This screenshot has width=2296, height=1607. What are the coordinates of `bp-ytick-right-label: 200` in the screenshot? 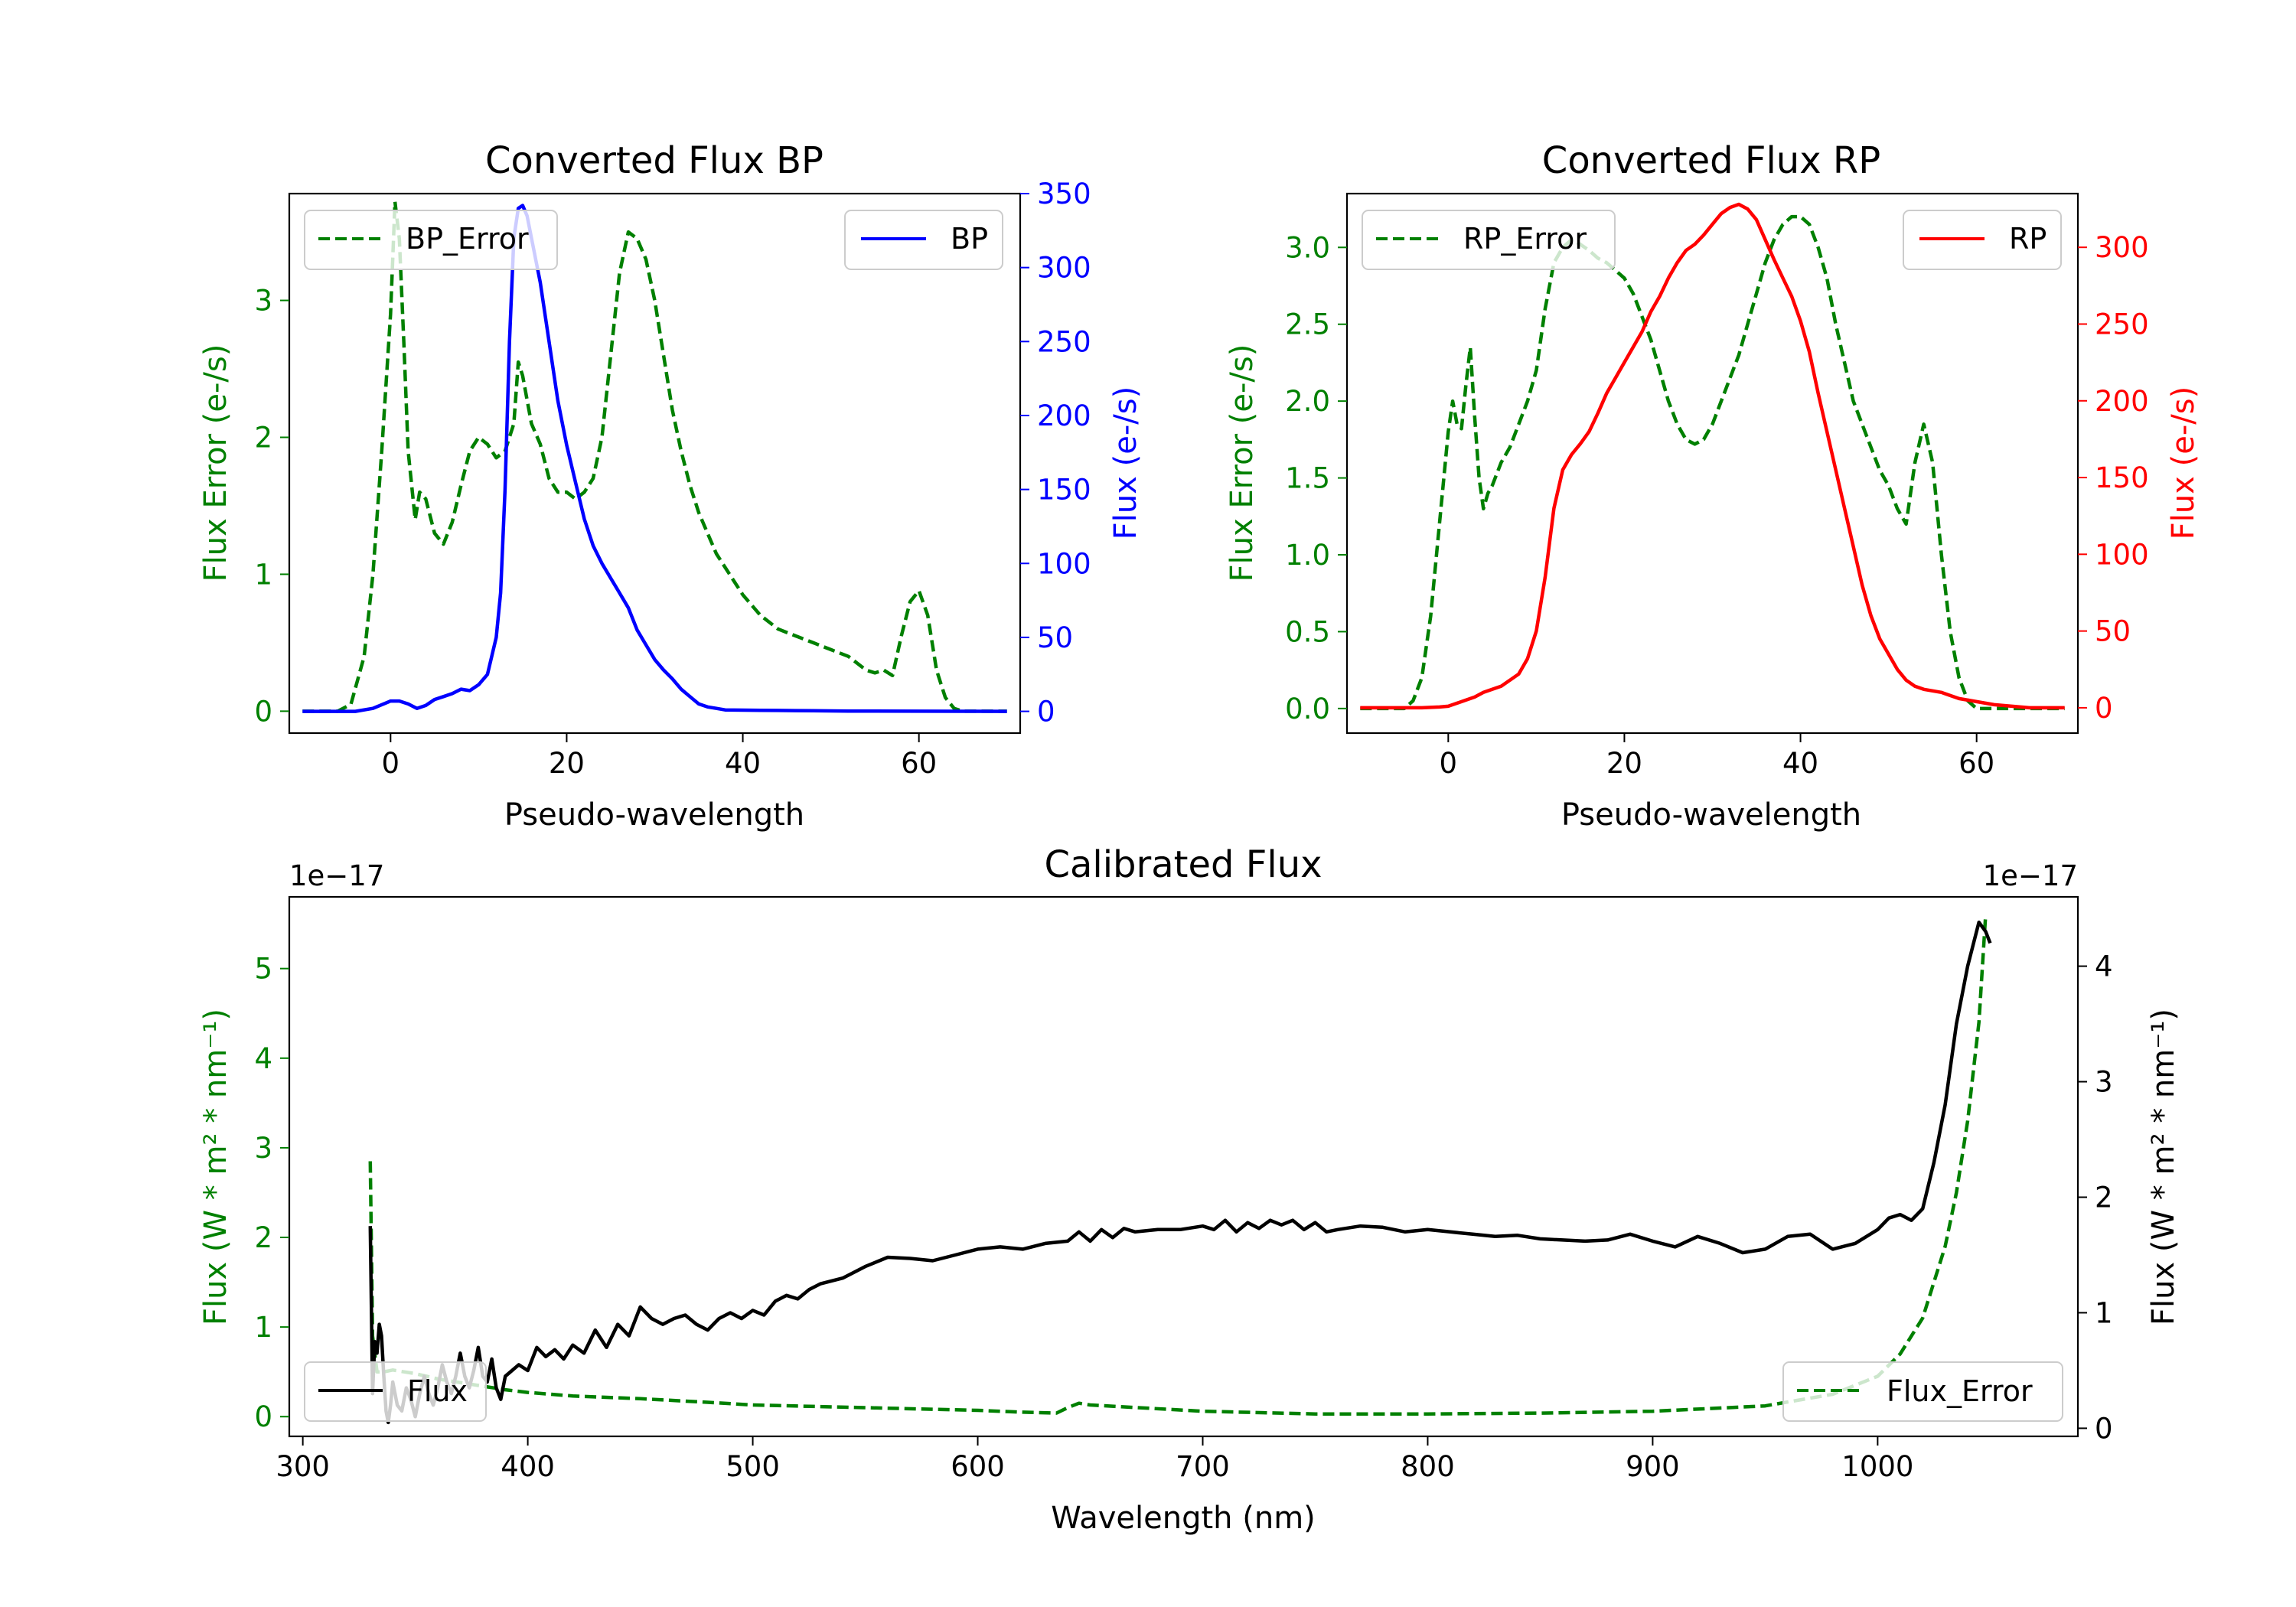 It's located at (1064, 416).